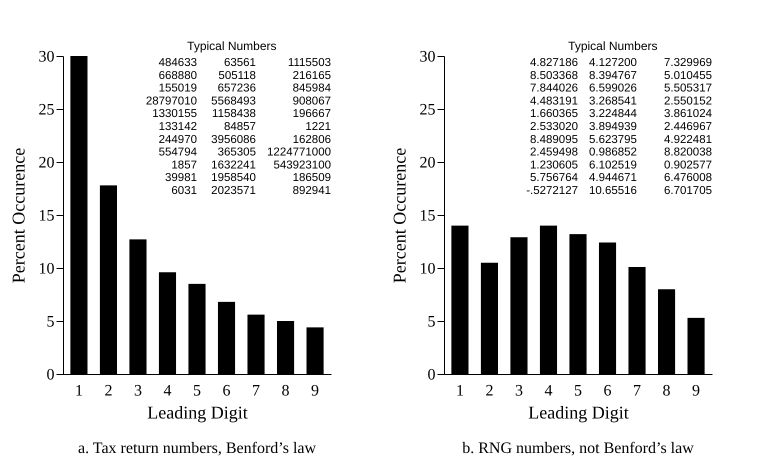 Image resolution: width=767 pixels, height=460 pixels. What do you see at coordinates (184, 191) in the screenshot?
I see `annotation: 6031` at bounding box center [184, 191].